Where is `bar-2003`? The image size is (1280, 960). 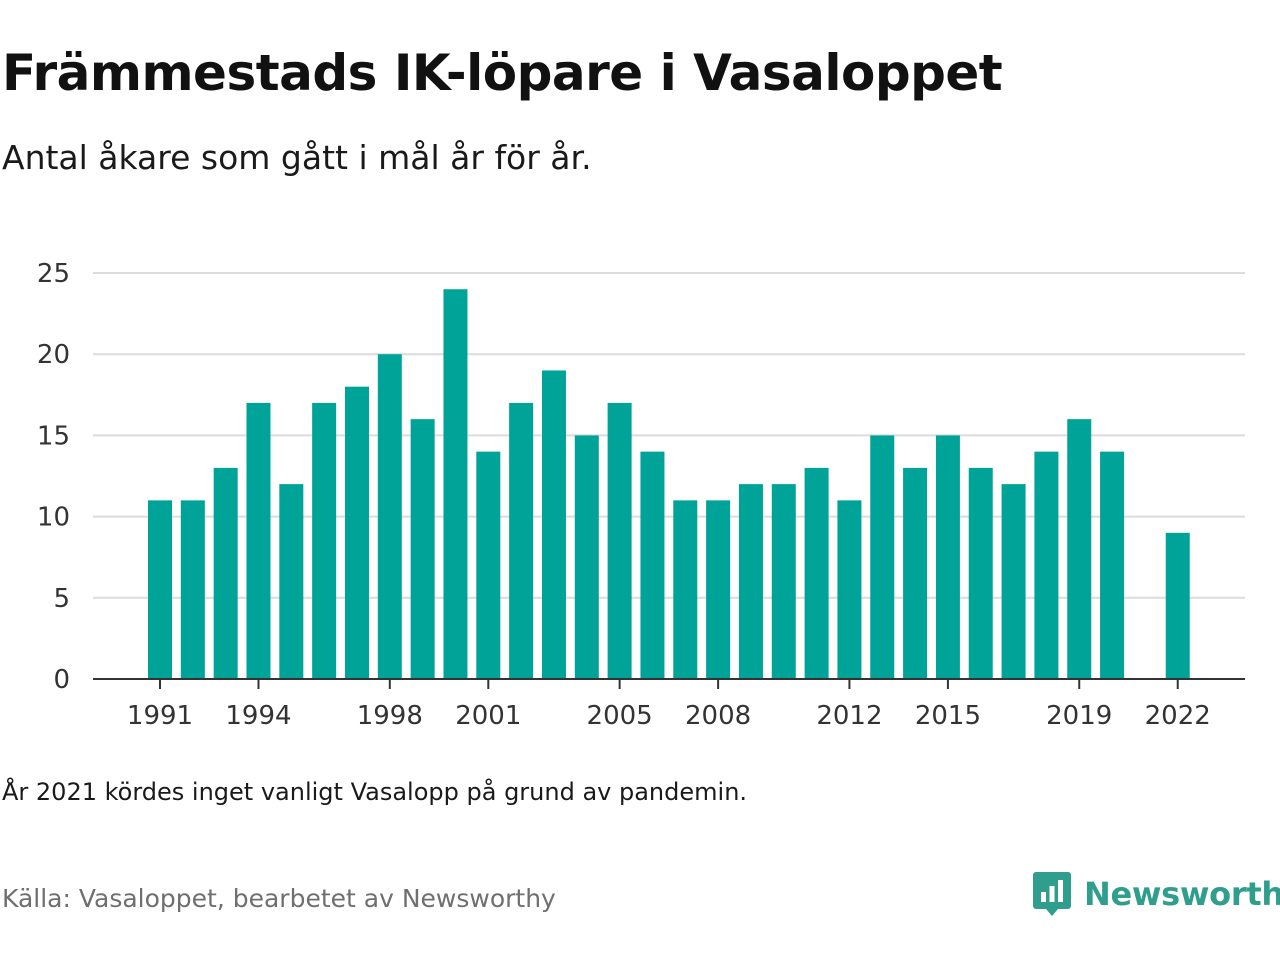
bar-2003 is located at coordinates (553, 524).